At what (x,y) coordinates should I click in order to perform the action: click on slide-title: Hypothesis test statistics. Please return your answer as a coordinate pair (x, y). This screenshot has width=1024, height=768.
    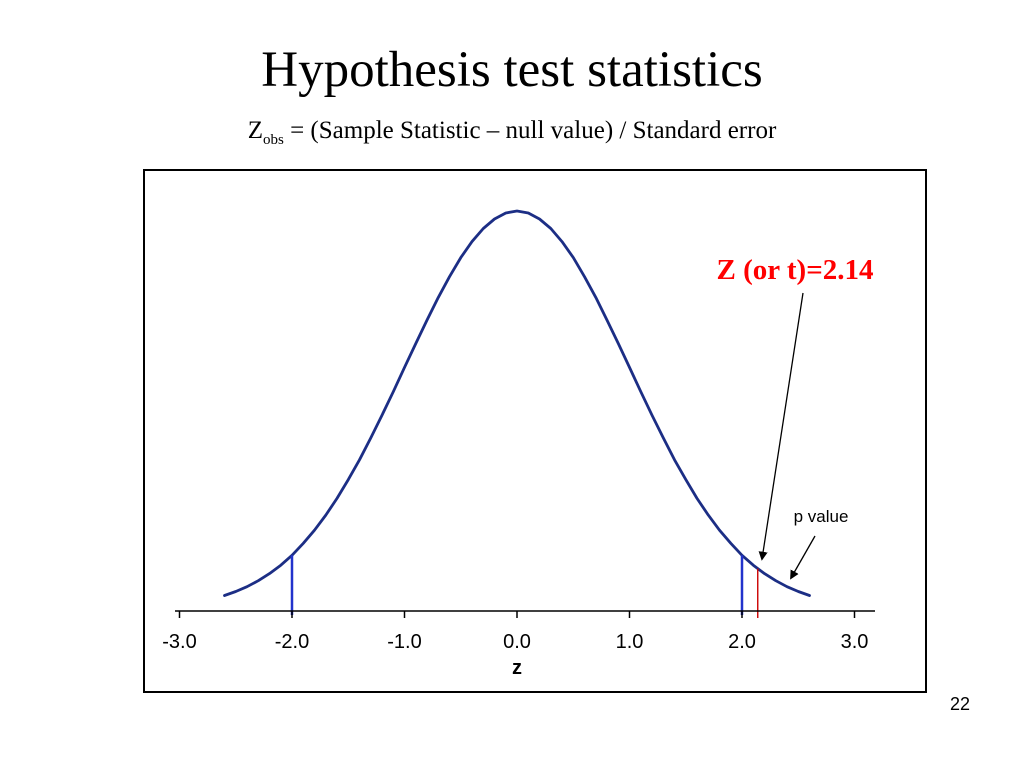
    Looking at the image, I should click on (512, 70).